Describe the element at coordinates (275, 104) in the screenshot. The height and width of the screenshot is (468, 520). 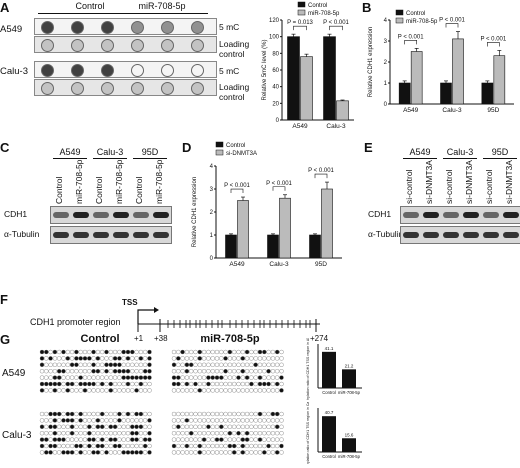
I see `y-tick-label: 20` at that location.